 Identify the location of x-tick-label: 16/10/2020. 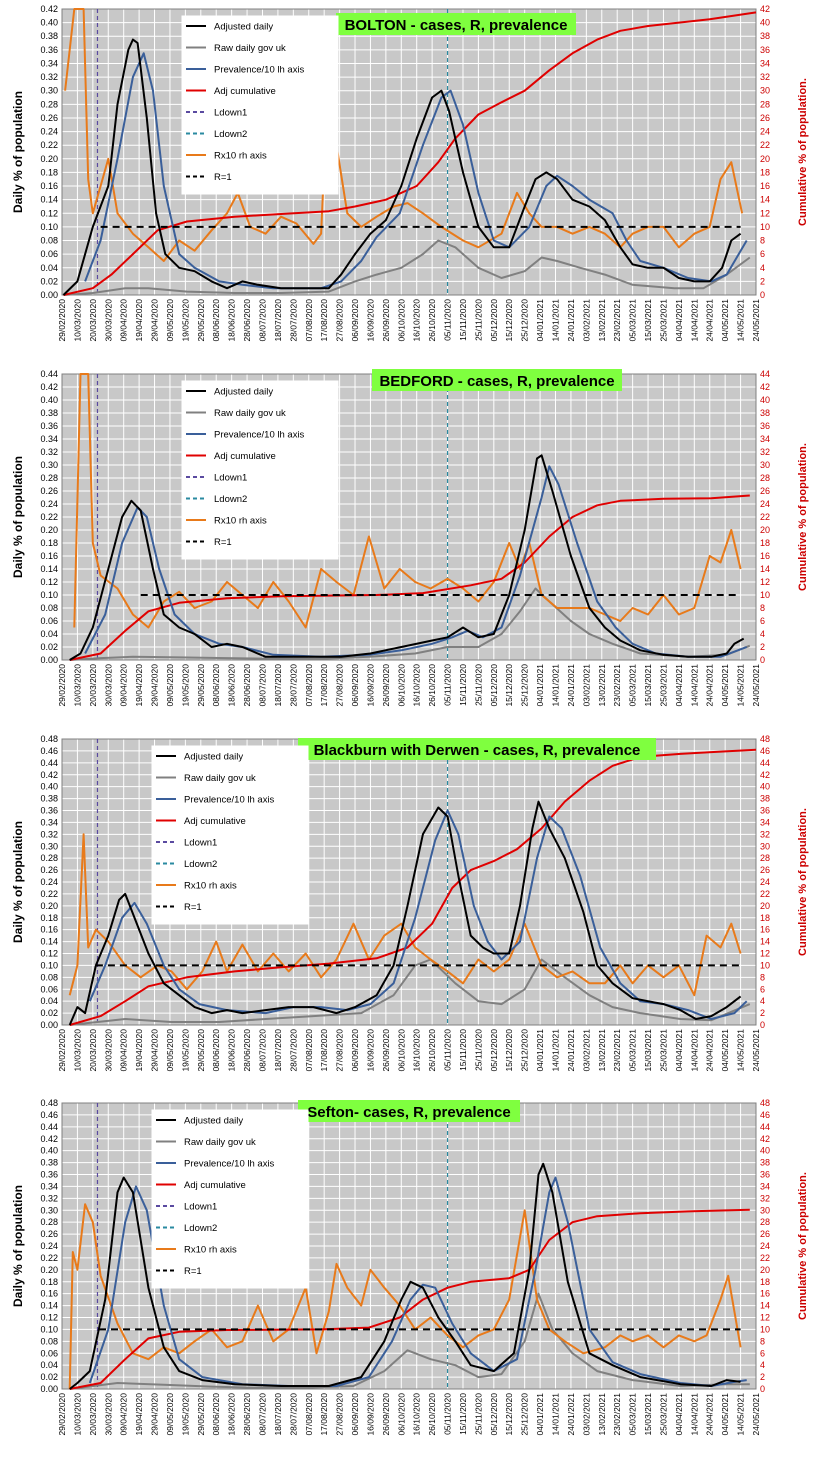
(417, 685).